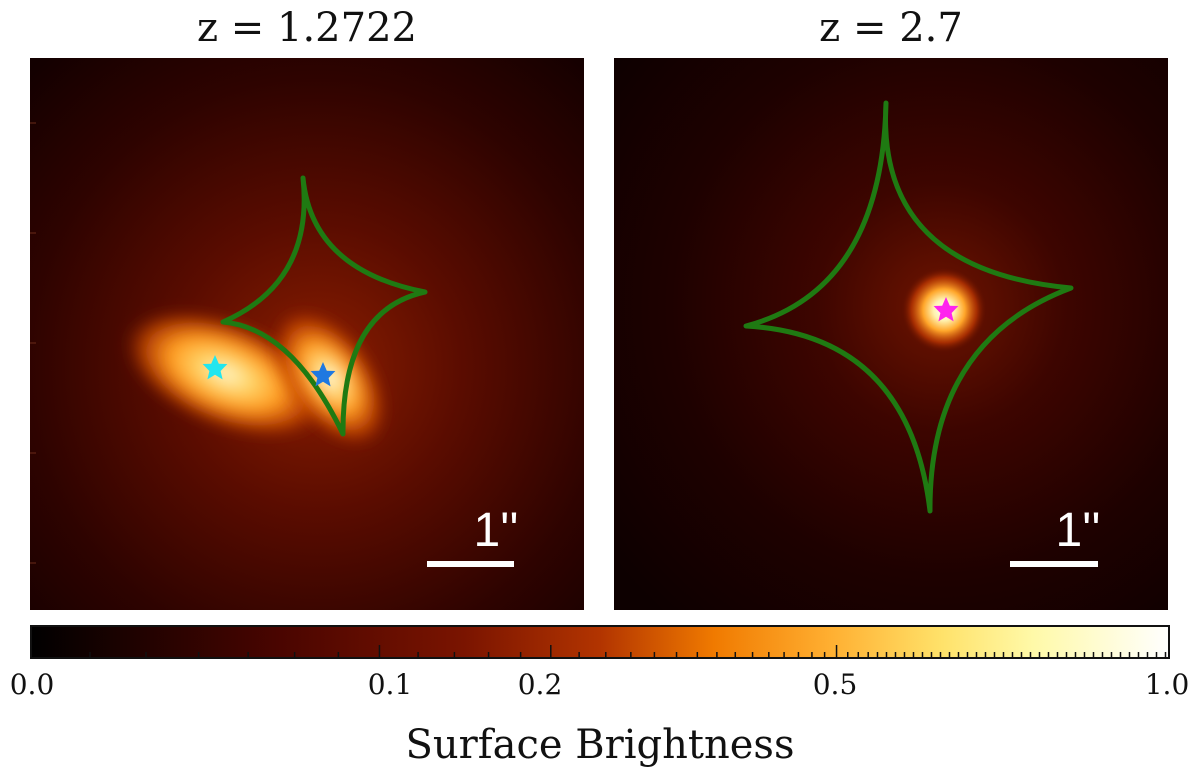 Image resolution: width=1200 pixels, height=783 pixels. Describe the element at coordinates (540, 684) in the screenshot. I see `colorbar-tick-label: 0.2` at that location.